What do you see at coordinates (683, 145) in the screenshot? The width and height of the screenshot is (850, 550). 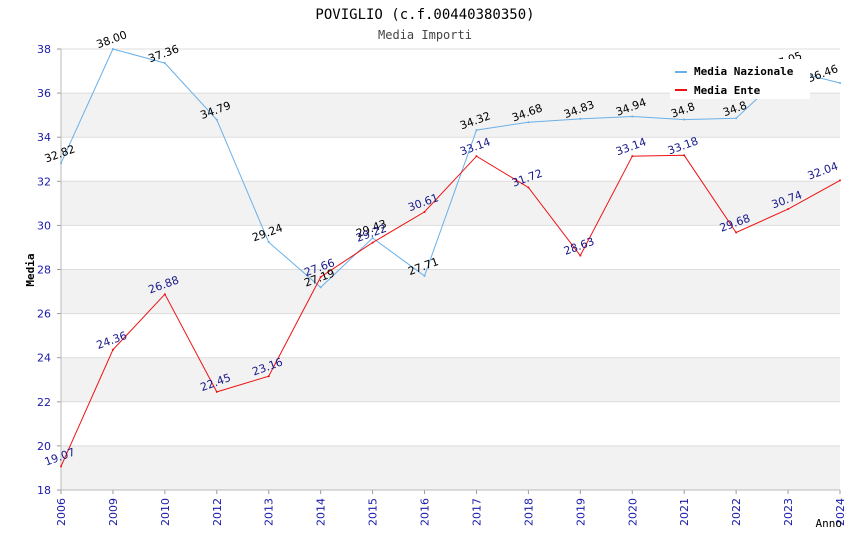 I see `data-label: 33.18` at bounding box center [683, 145].